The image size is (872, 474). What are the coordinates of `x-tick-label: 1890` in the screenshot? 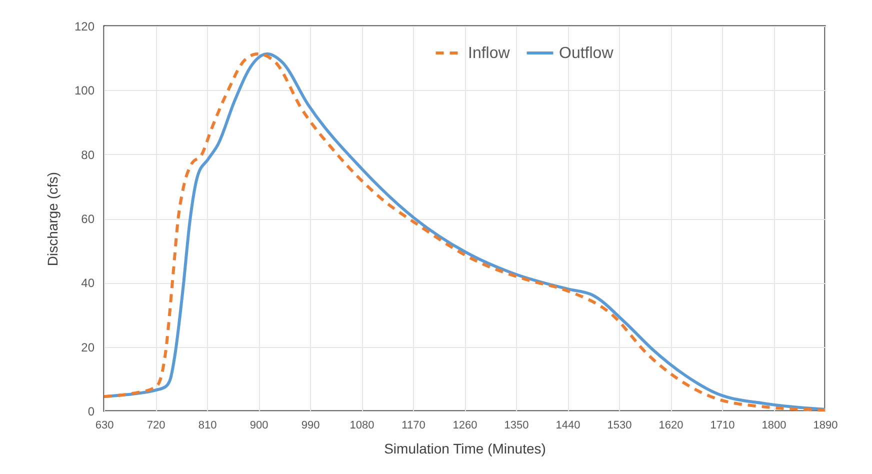 It's located at (825, 426).